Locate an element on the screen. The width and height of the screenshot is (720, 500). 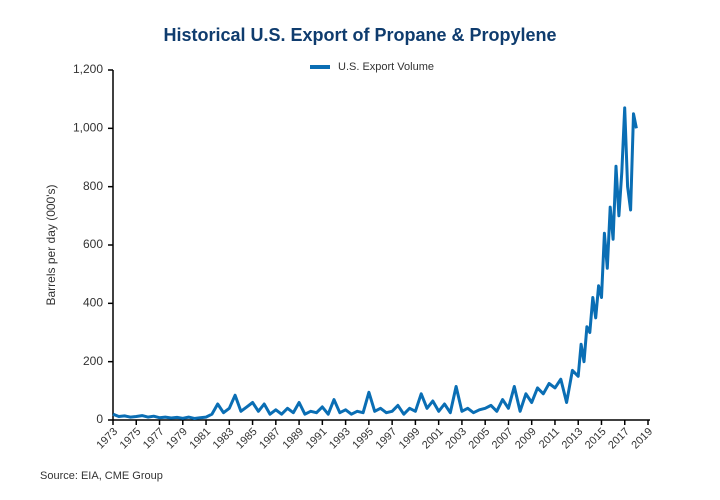
x-tick-label: 1997 is located at coordinates (387, 439).